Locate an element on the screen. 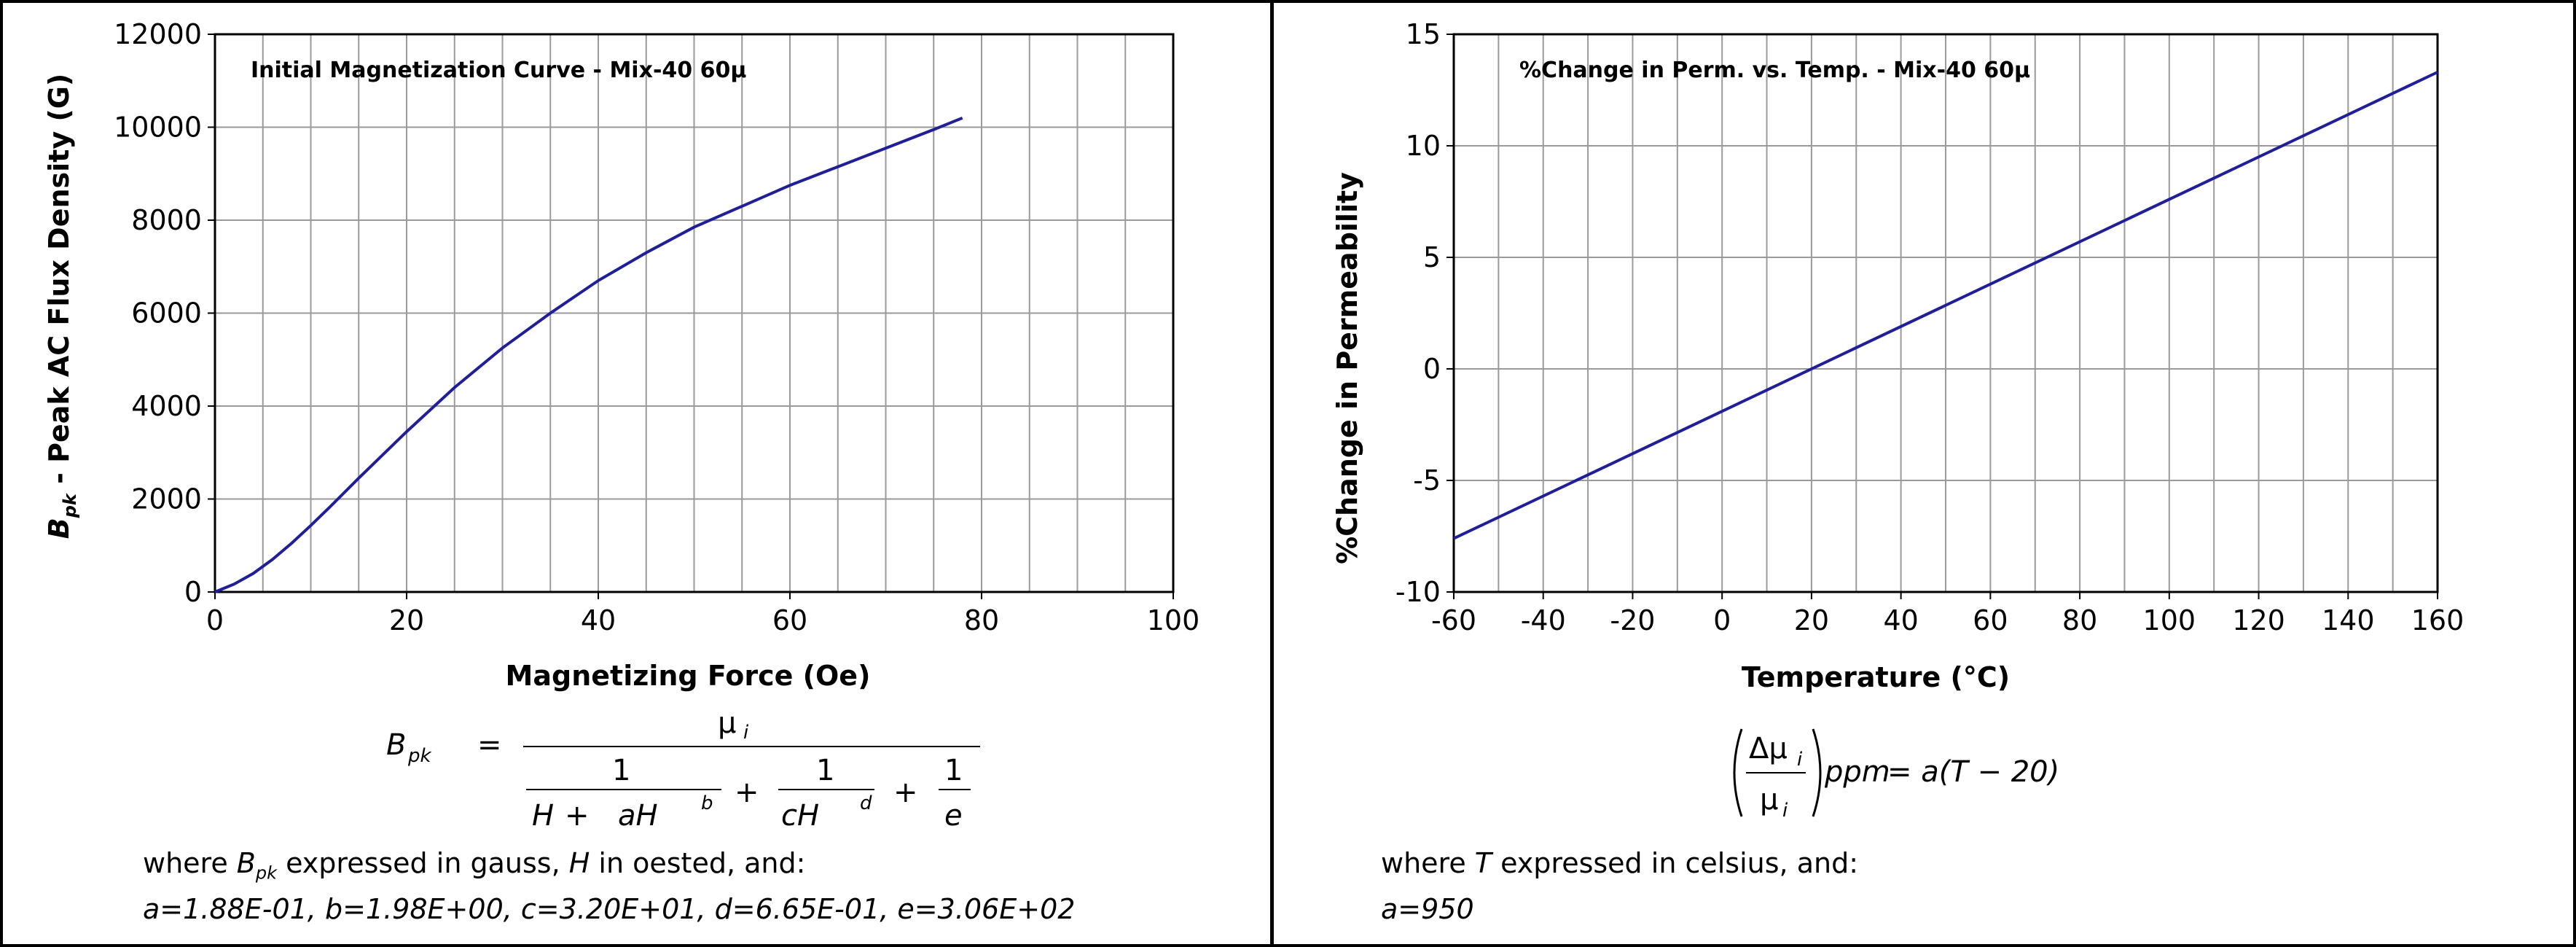 Image resolution: width=2576 pixels, height=947 pixels. permeability-coefficients: a=950 is located at coordinates (1427, 909).